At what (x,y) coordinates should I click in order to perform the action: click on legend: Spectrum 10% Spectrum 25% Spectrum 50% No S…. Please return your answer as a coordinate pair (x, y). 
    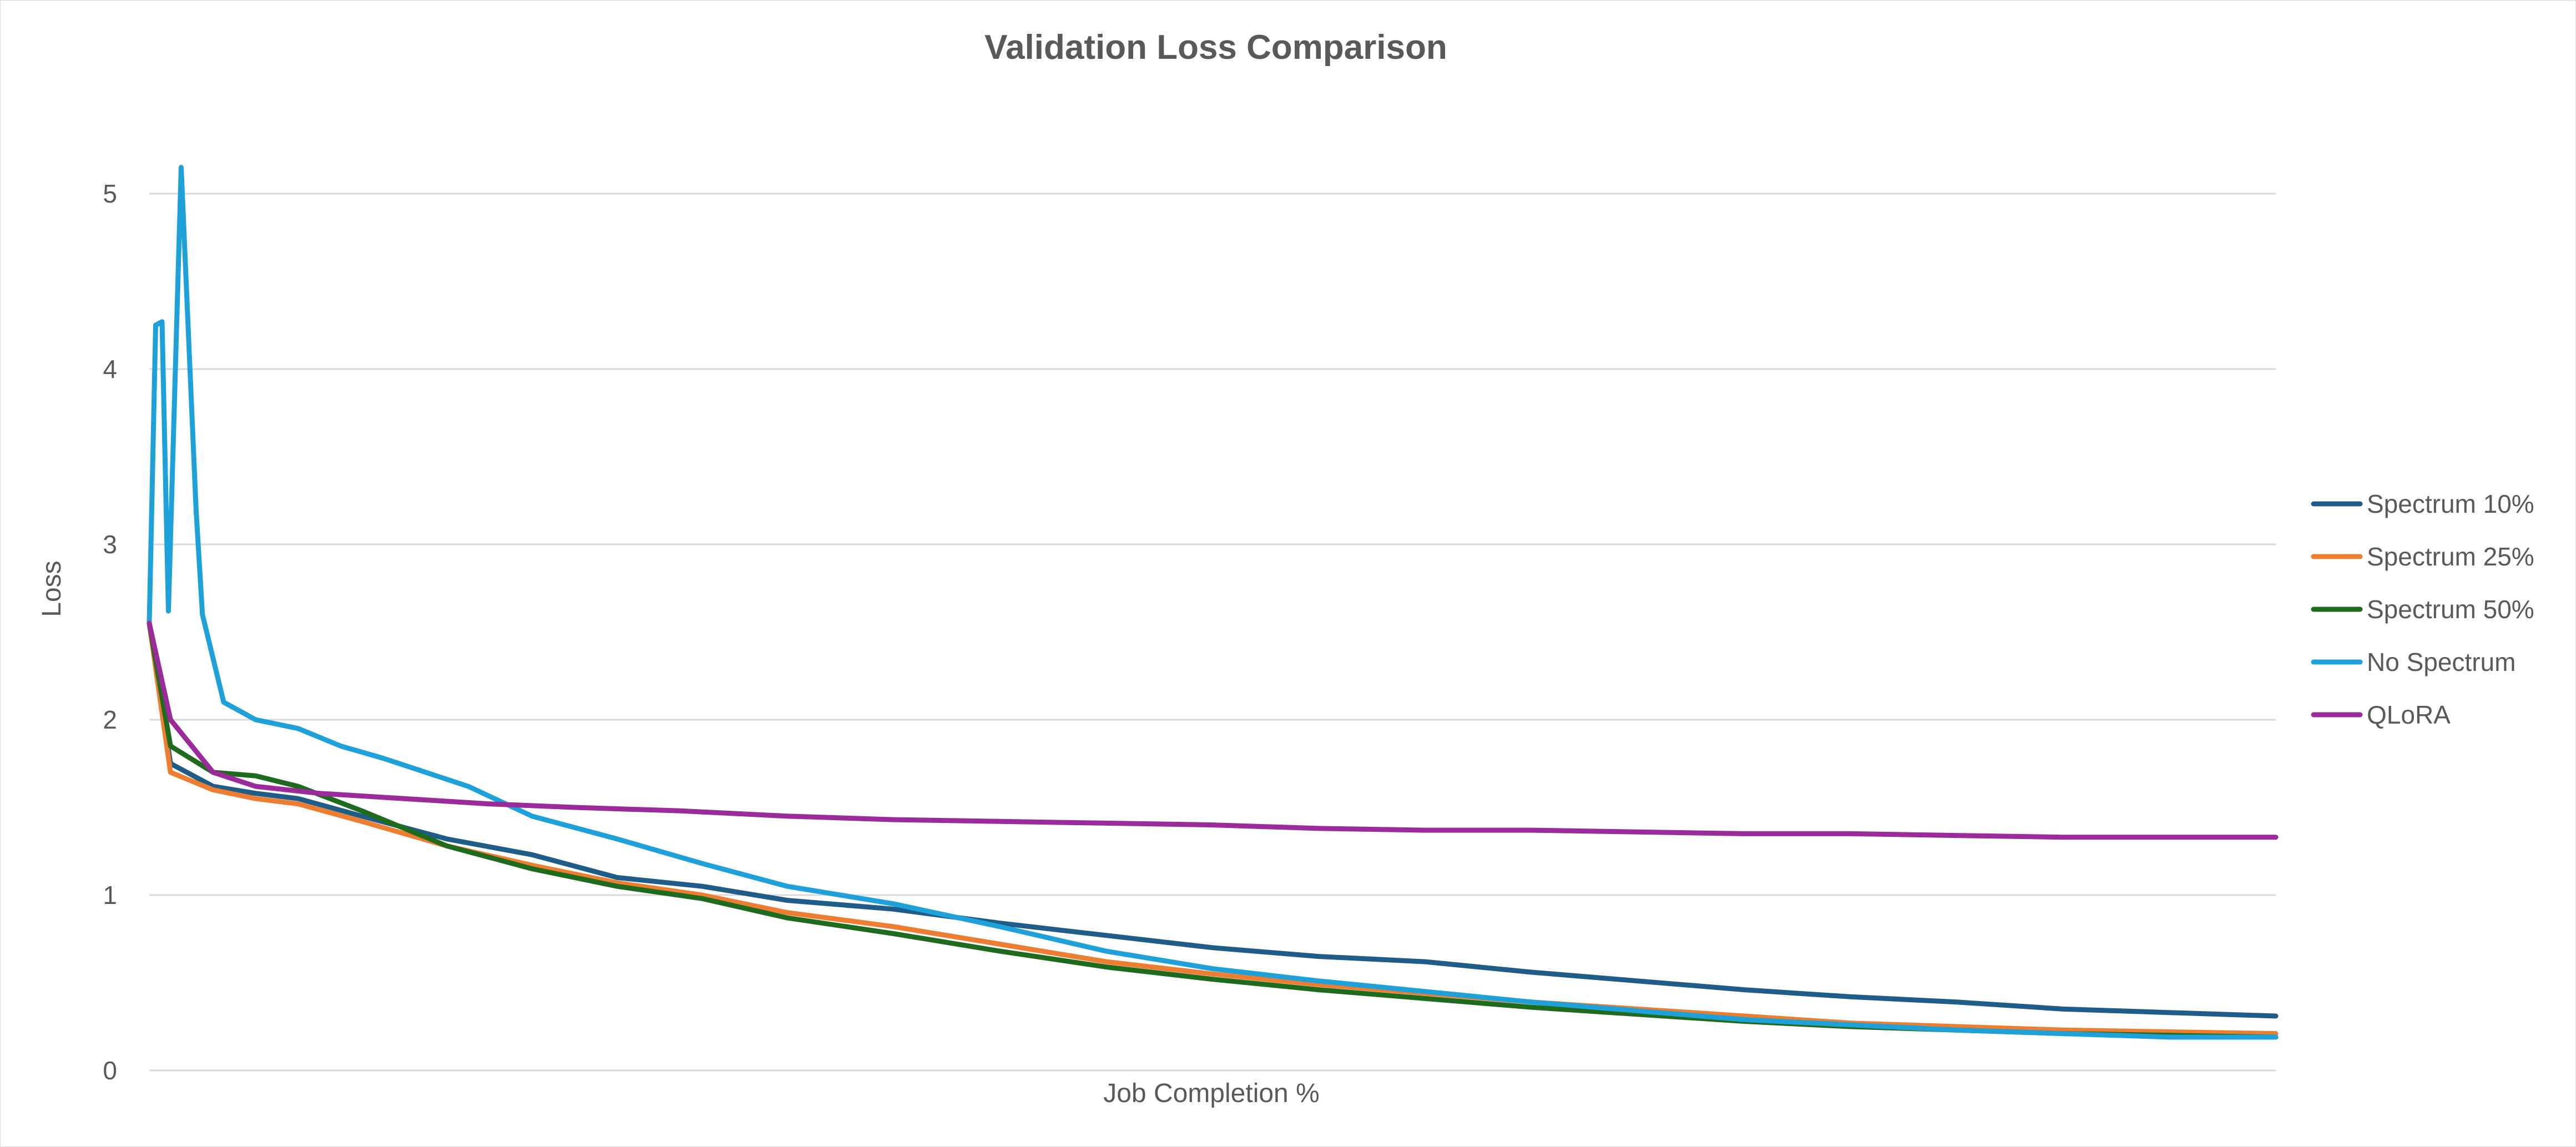
    Looking at the image, I should click on (2422, 609).